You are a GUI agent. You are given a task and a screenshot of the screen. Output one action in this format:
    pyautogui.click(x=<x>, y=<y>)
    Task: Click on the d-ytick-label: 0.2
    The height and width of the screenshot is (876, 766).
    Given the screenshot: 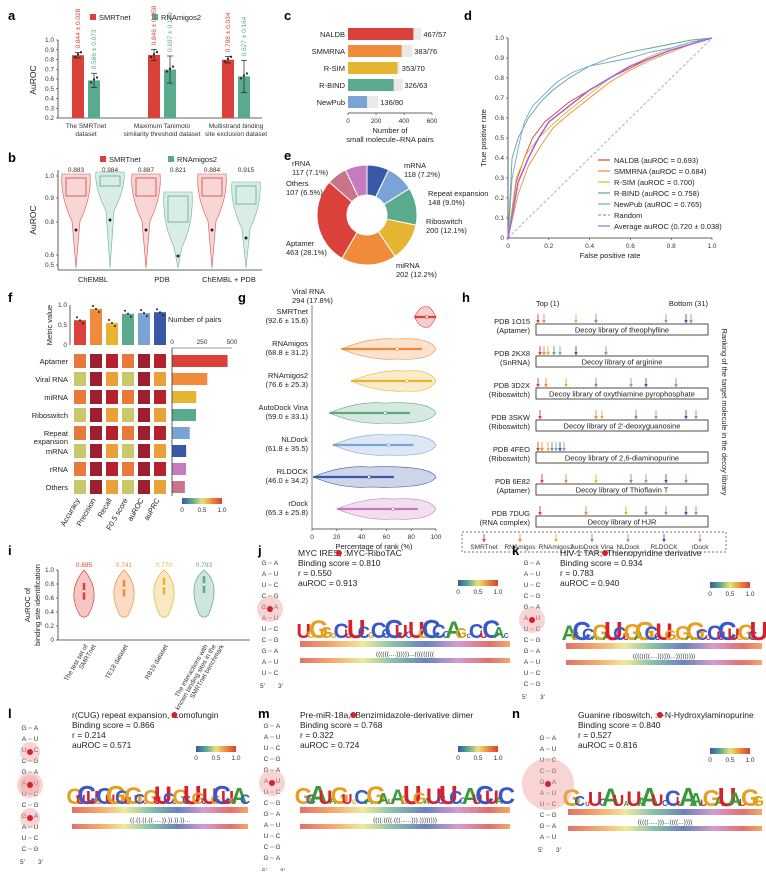 What is the action you would take?
    pyautogui.click(x=499, y=198)
    